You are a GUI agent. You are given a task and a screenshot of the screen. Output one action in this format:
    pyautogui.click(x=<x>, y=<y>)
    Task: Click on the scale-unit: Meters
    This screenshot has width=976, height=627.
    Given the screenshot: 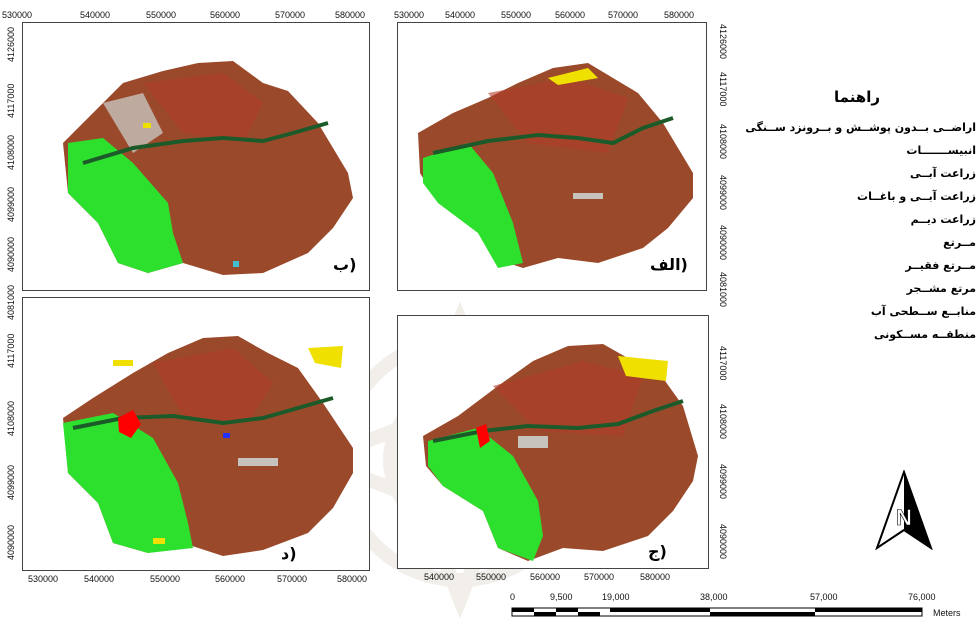 What is the action you would take?
    pyautogui.click(x=947, y=613)
    